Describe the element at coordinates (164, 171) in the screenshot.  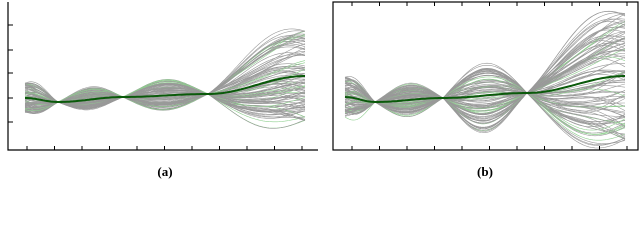
I see `panel-label: (a)` at that location.